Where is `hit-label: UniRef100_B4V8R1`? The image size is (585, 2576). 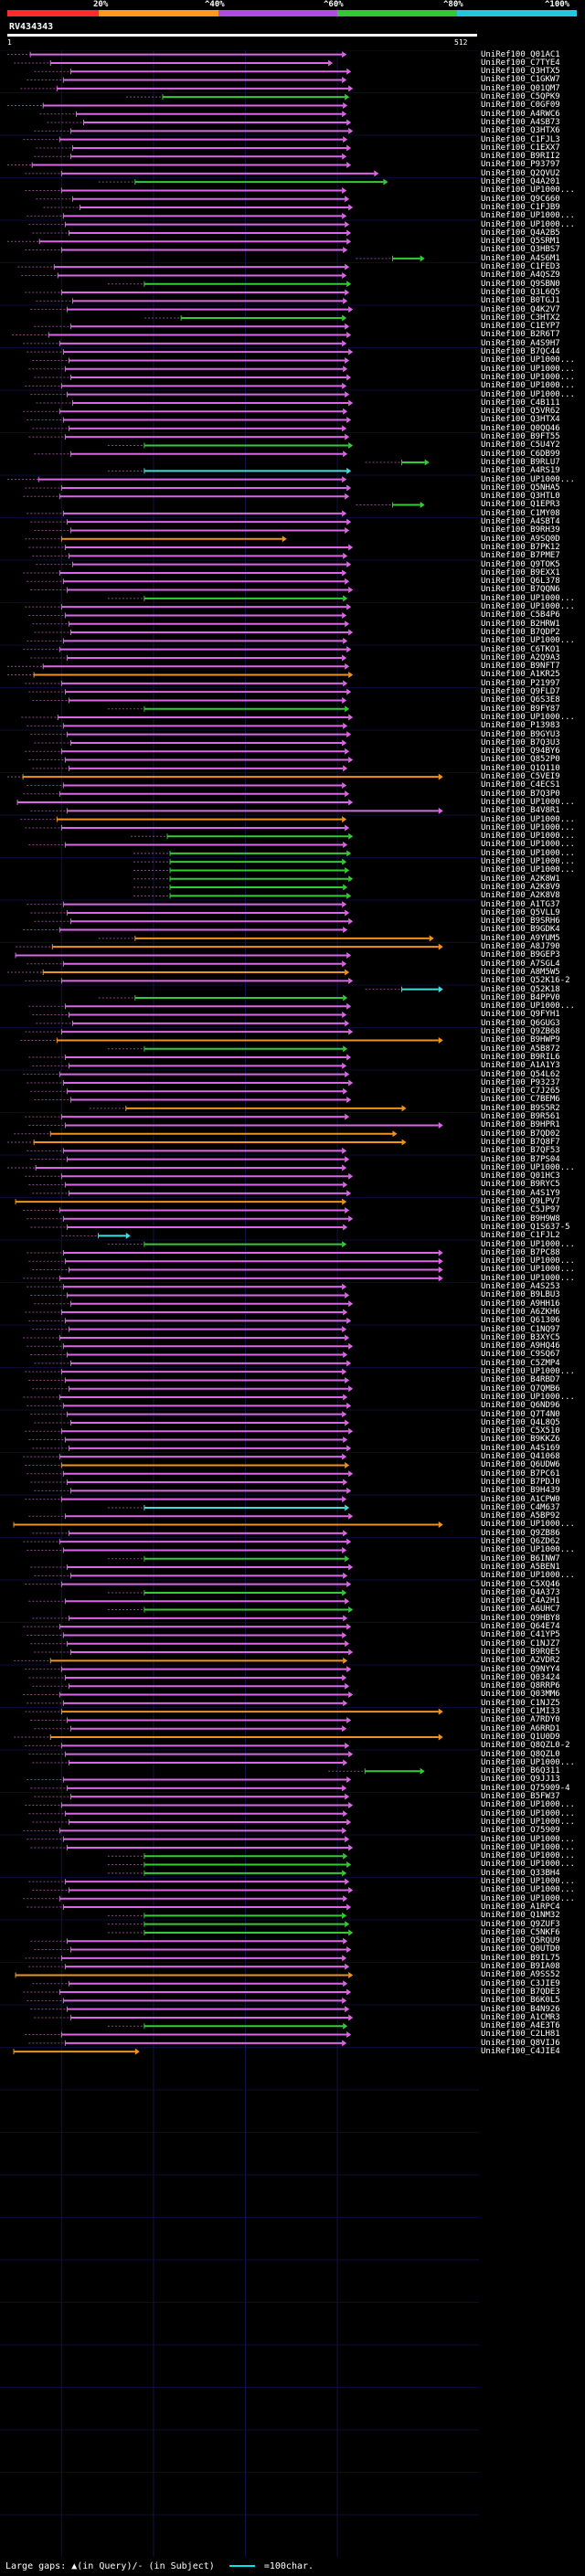 hit-label: UniRef100_B4V8R1 is located at coordinates (520, 811).